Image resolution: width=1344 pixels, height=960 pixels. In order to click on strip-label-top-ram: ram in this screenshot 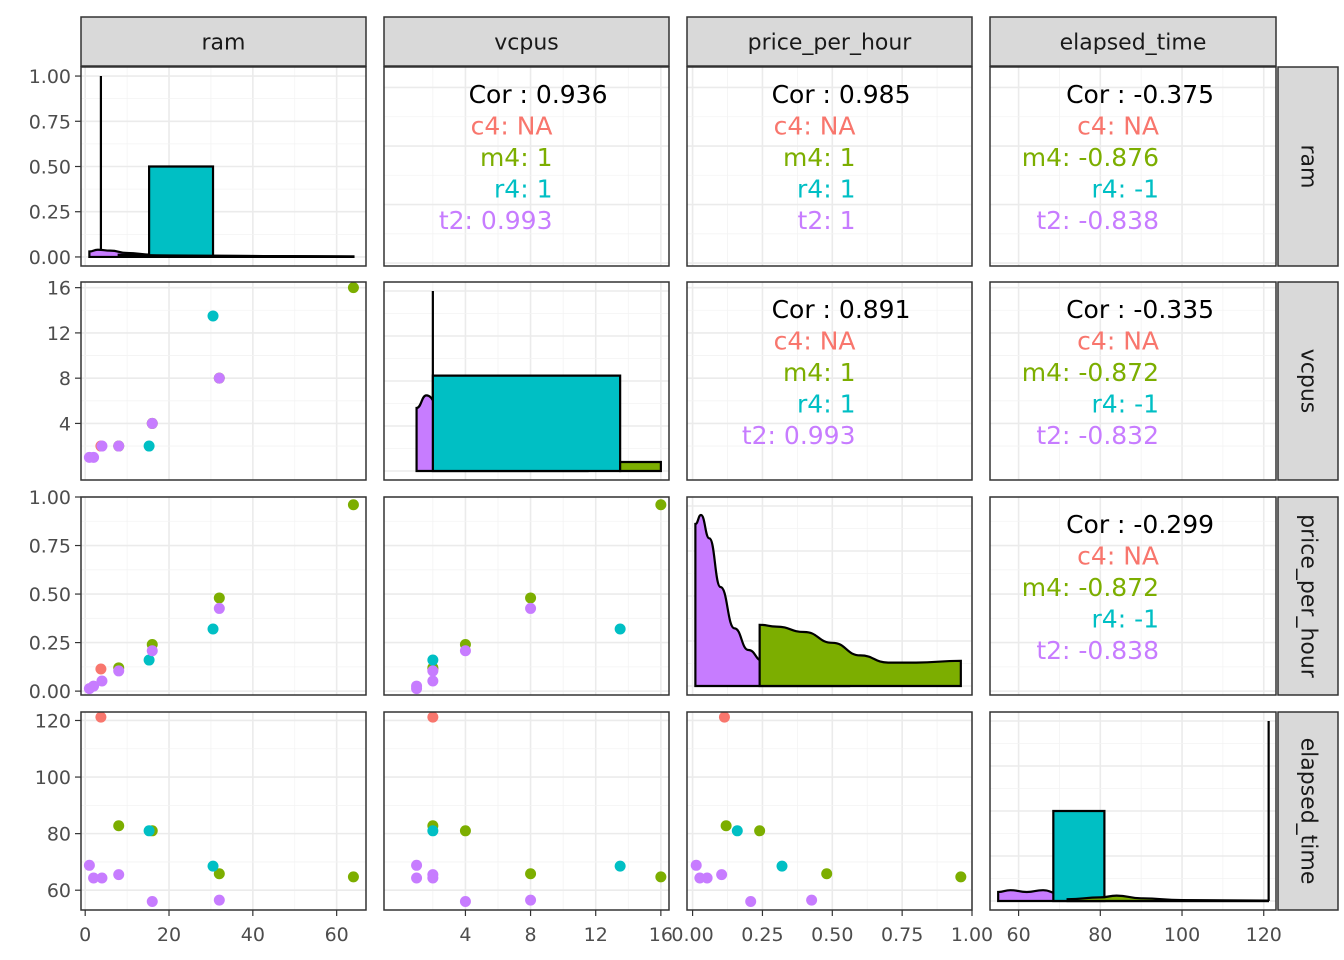, I will do `click(224, 43)`.